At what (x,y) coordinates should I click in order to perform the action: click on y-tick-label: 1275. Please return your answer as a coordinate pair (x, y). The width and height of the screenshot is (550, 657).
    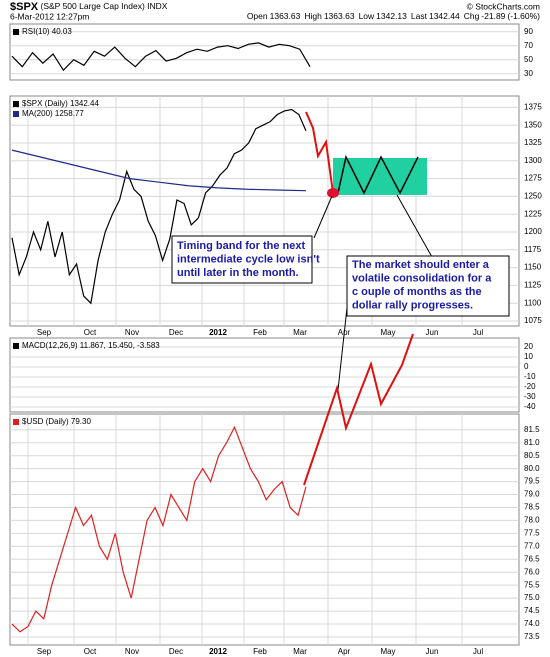
    Looking at the image, I should click on (533, 178).